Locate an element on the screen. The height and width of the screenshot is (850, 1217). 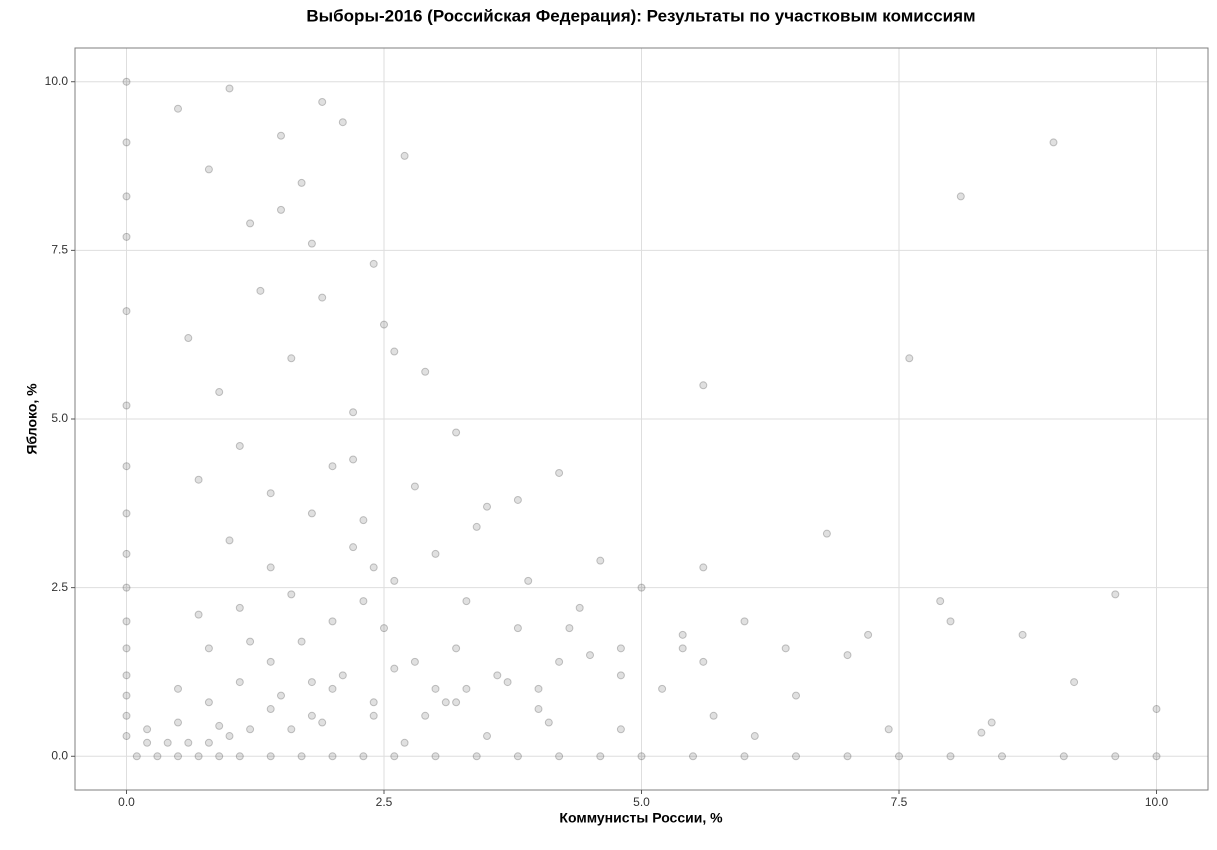
y-tick-label: 10.0 is located at coordinates (57, 81).